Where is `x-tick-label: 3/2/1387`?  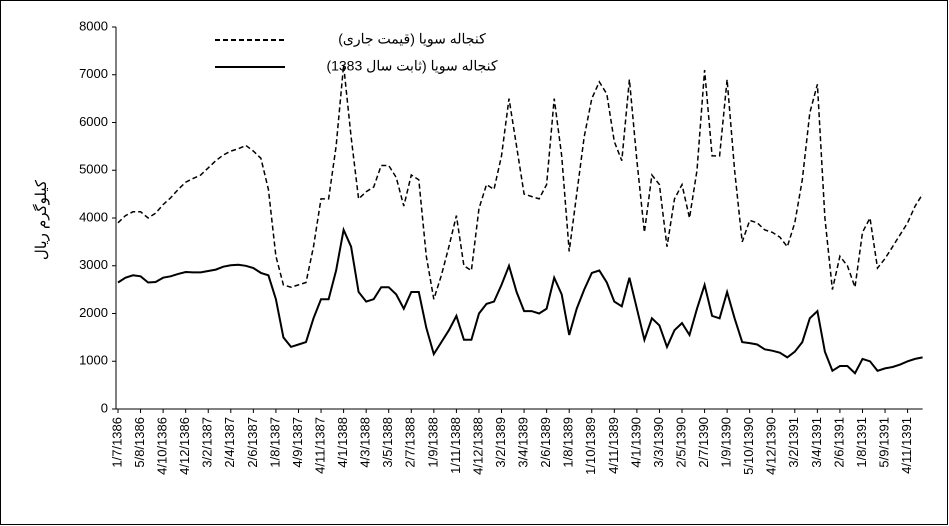 x-tick-label: 3/2/1387 is located at coordinates (207, 442).